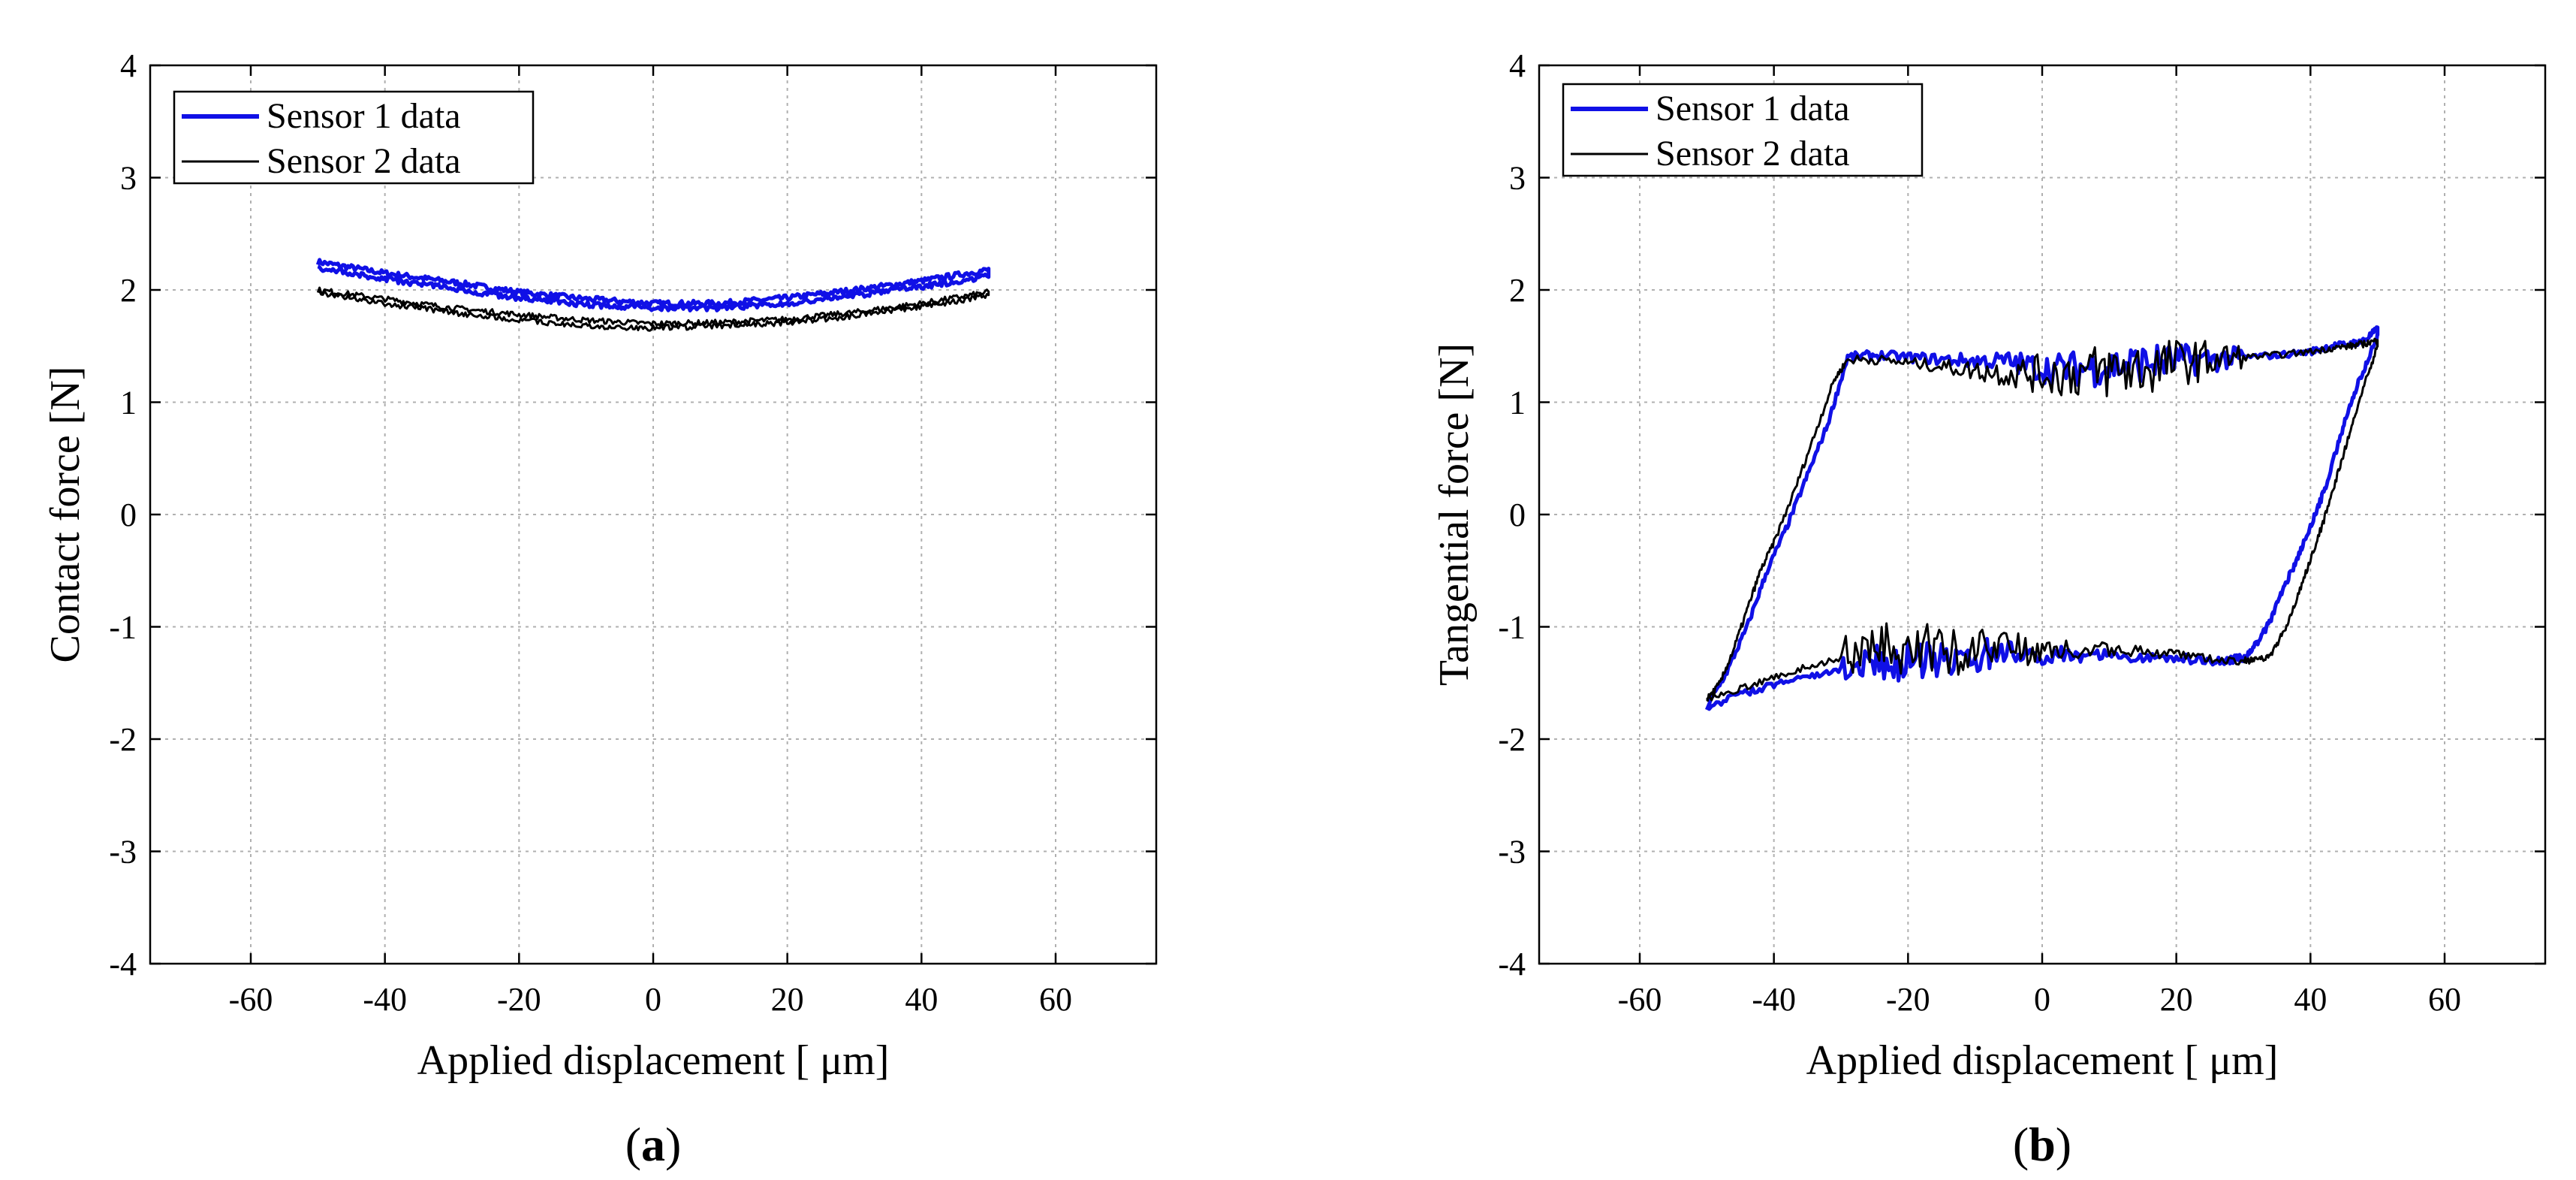 The width and height of the screenshot is (2576, 1180). Describe the element at coordinates (1753, 154) in the screenshot. I see `legend-label-sensor2-panel-b: Sensor 2 data` at that location.